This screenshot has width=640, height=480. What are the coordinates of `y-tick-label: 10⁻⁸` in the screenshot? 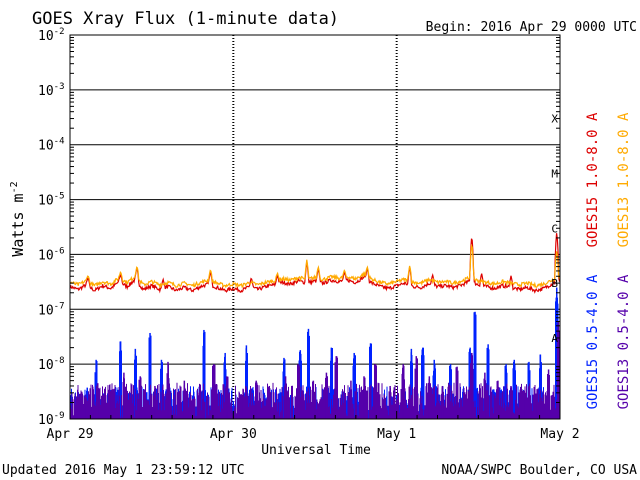 It's located at (51, 364).